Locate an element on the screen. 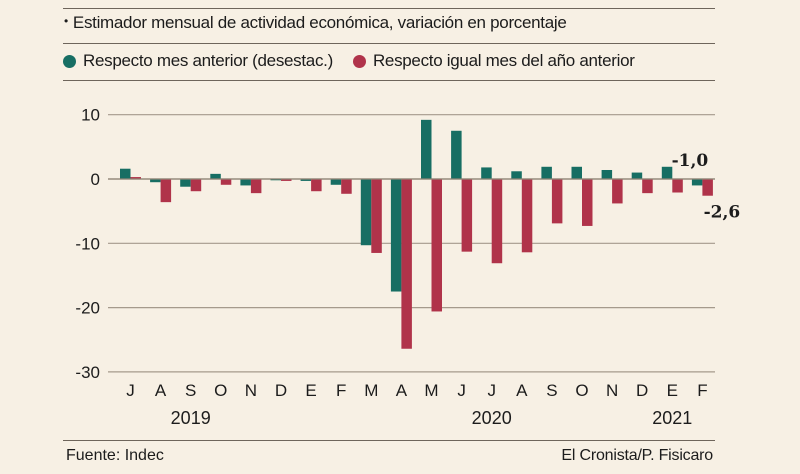 This screenshot has width=800, height=474. y-tick-label: -20 is located at coordinates (87, 308).